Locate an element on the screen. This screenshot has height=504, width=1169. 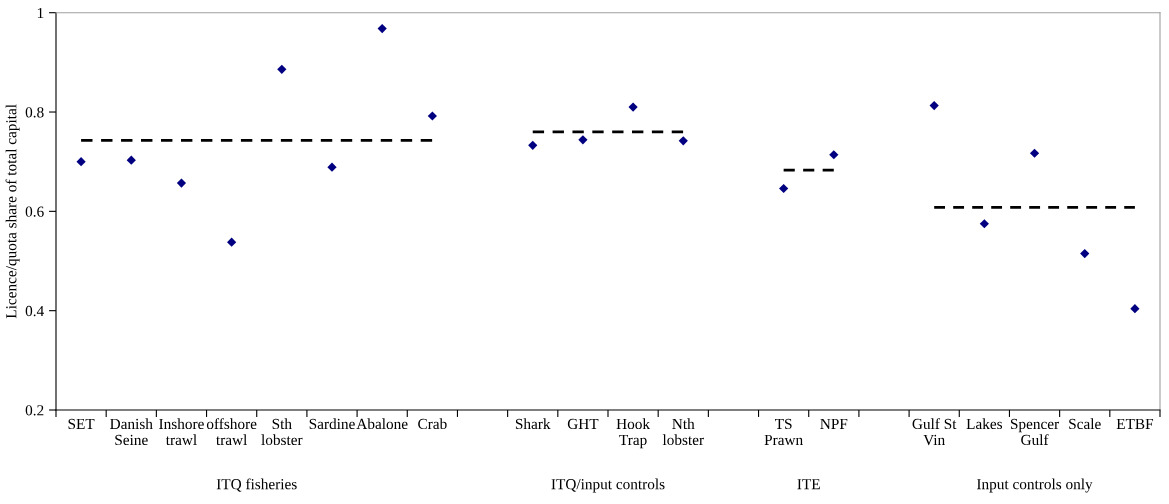
x-tick-label: SET is located at coordinates (81, 424).